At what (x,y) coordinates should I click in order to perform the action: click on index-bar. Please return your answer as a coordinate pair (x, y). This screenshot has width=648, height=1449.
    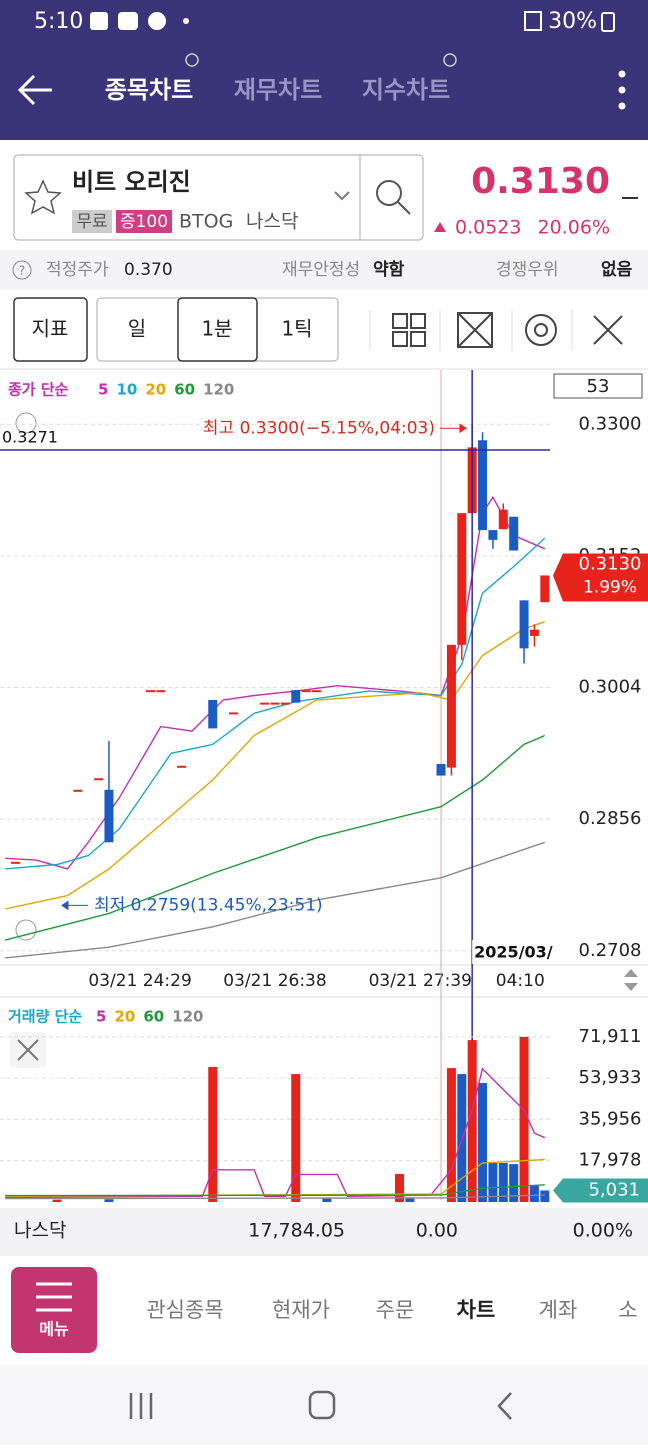
    Looking at the image, I should click on (324, 1232).